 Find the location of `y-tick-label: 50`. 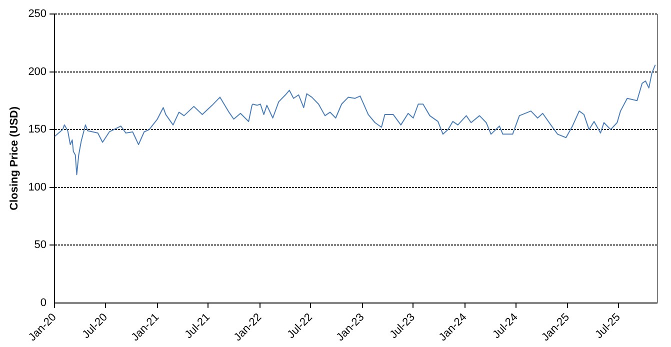

y-tick-label: 50 is located at coordinates (40, 245).